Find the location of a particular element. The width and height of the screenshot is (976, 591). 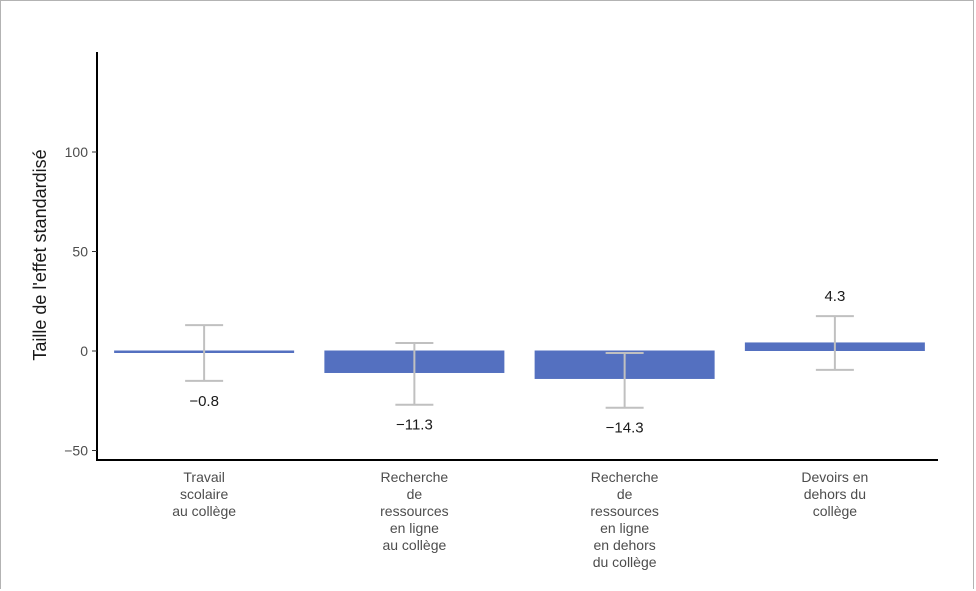

bars-layer is located at coordinates (519, 360).